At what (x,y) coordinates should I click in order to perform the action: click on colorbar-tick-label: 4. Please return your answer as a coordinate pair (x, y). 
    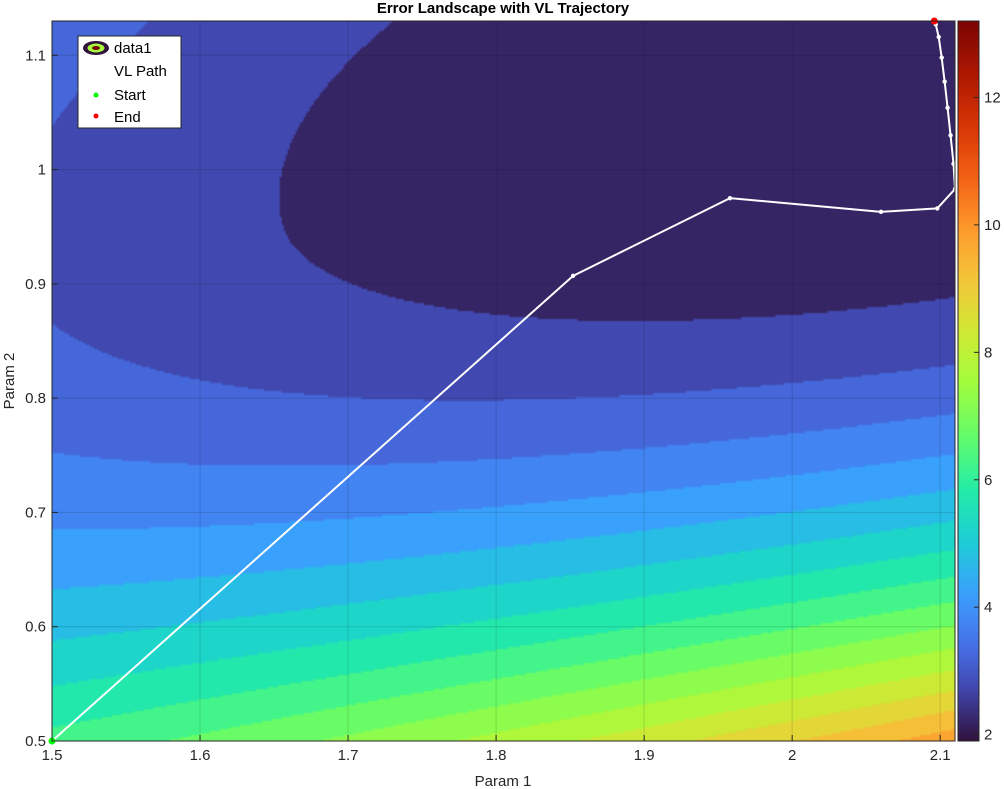
    Looking at the image, I should click on (988, 607).